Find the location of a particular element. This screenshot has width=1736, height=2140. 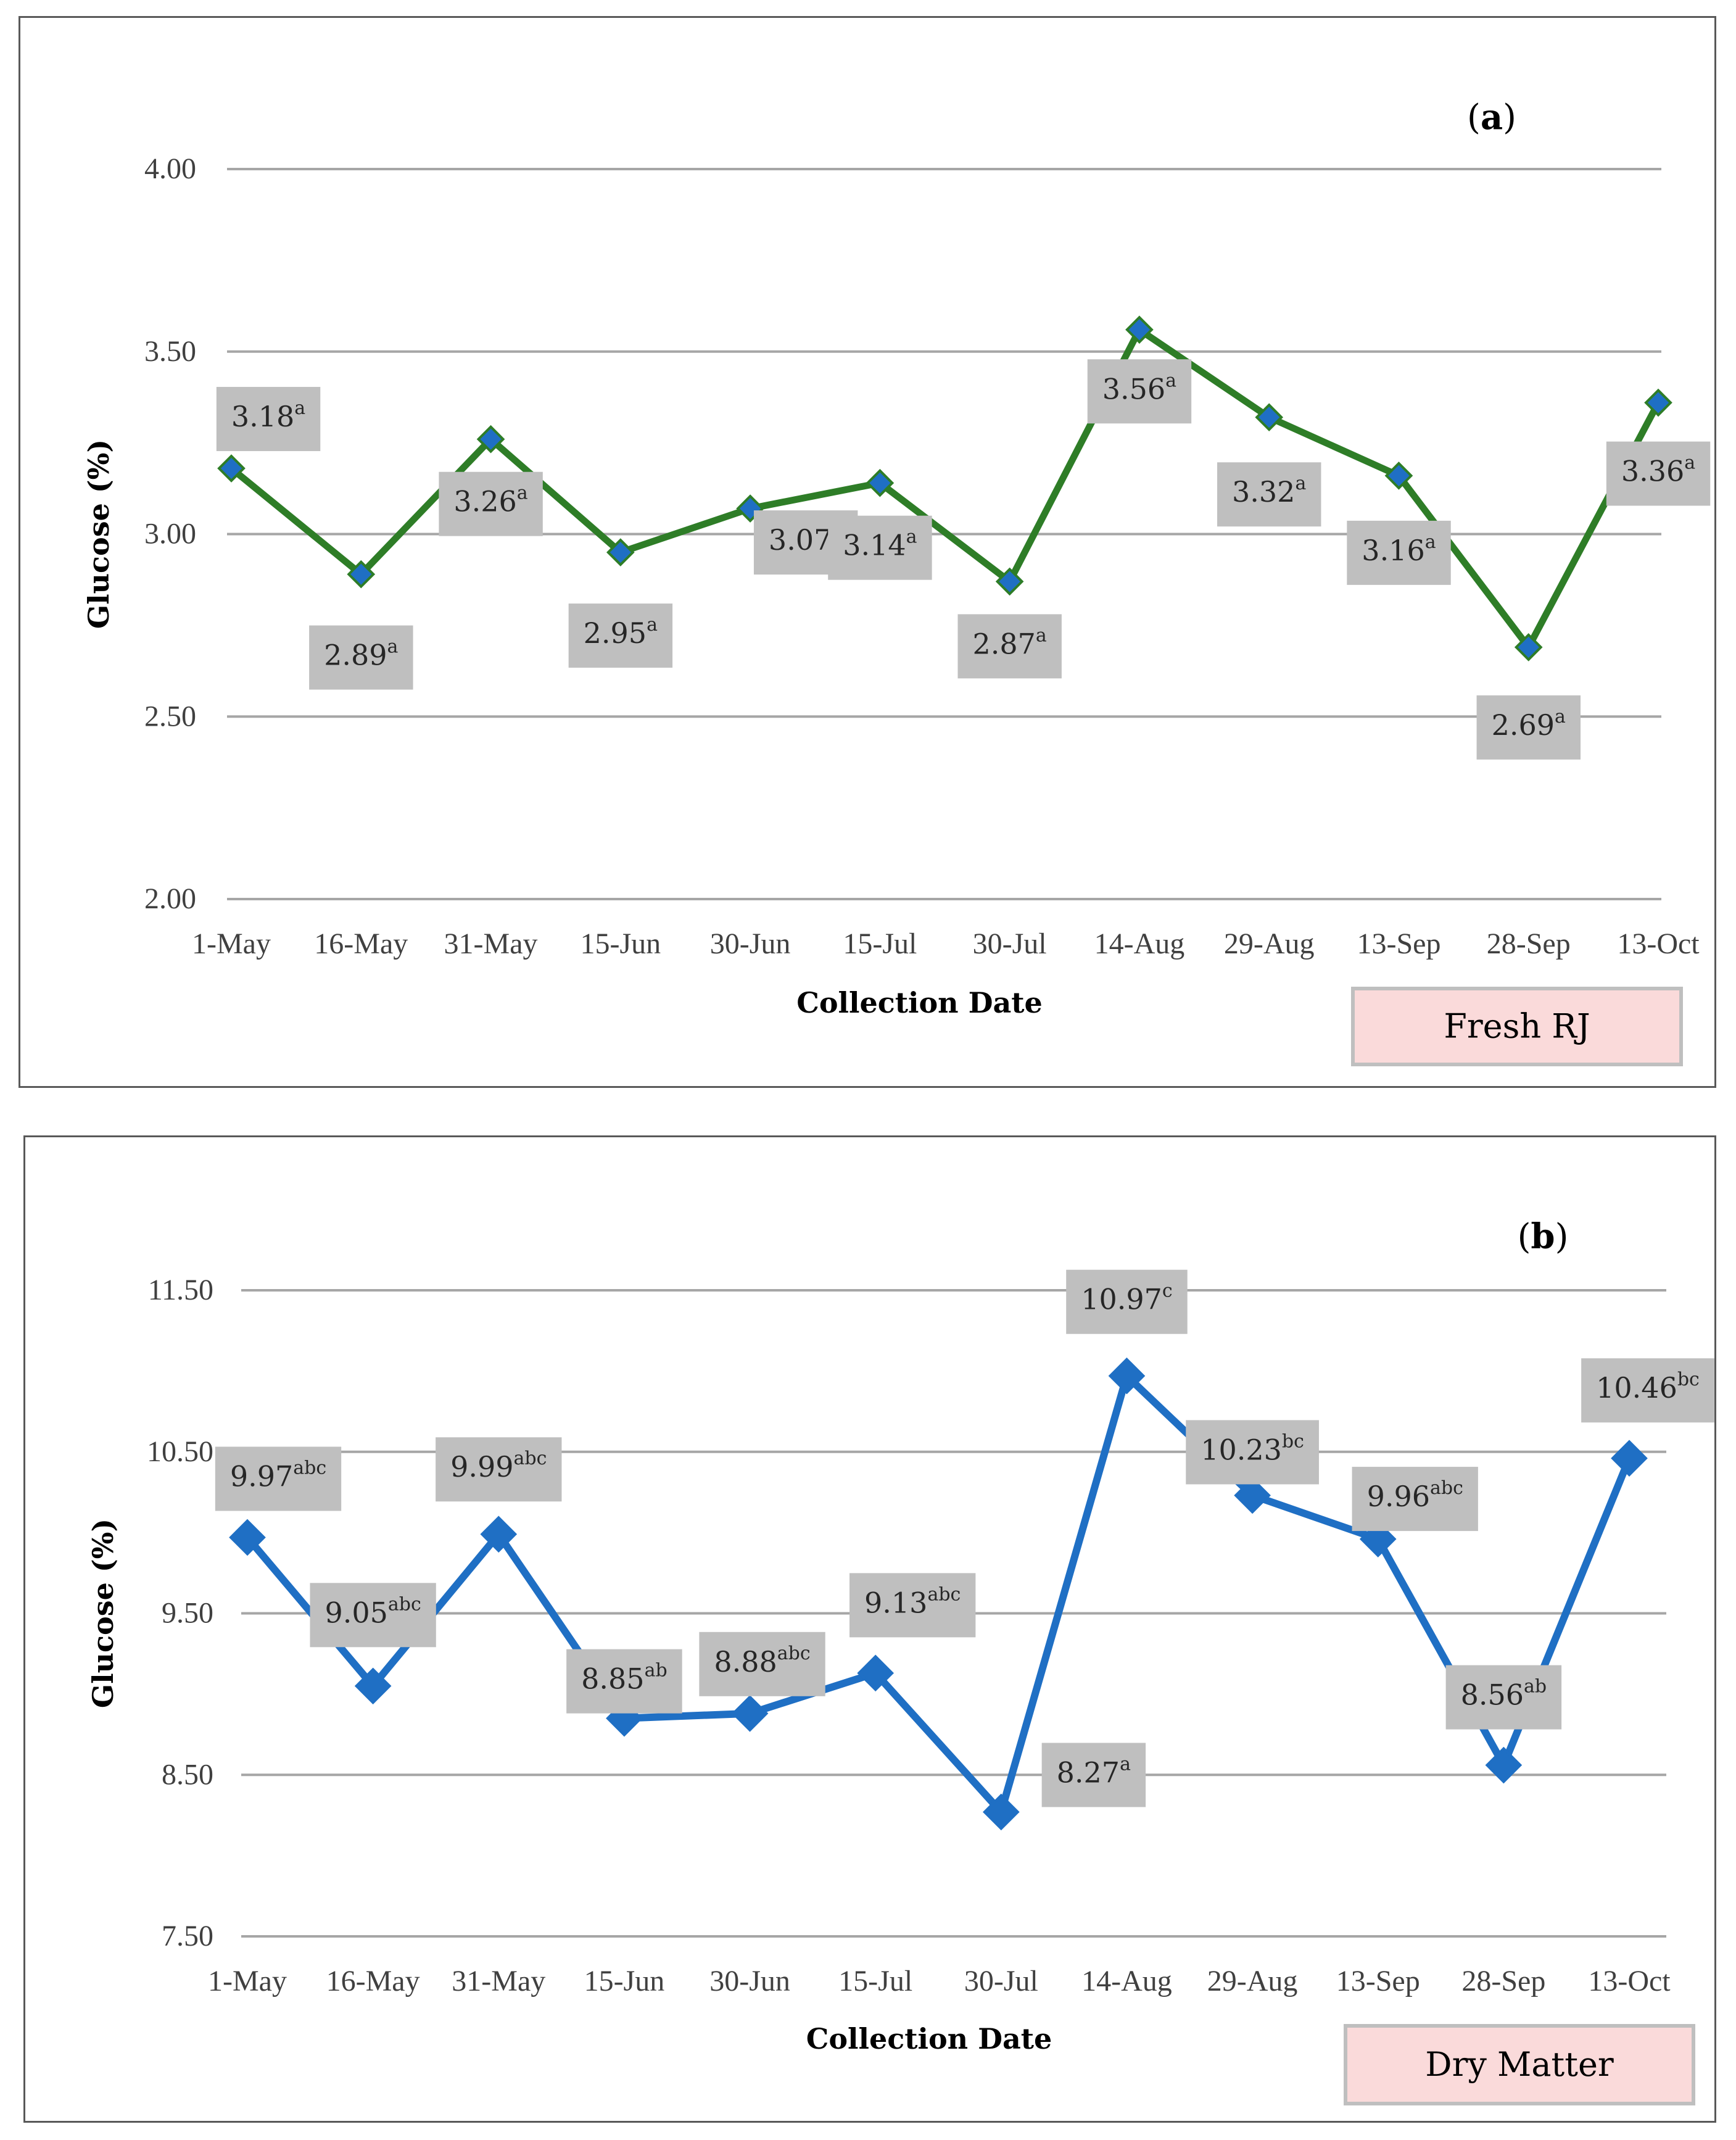

data-label: 3.32a is located at coordinates (1269, 494).